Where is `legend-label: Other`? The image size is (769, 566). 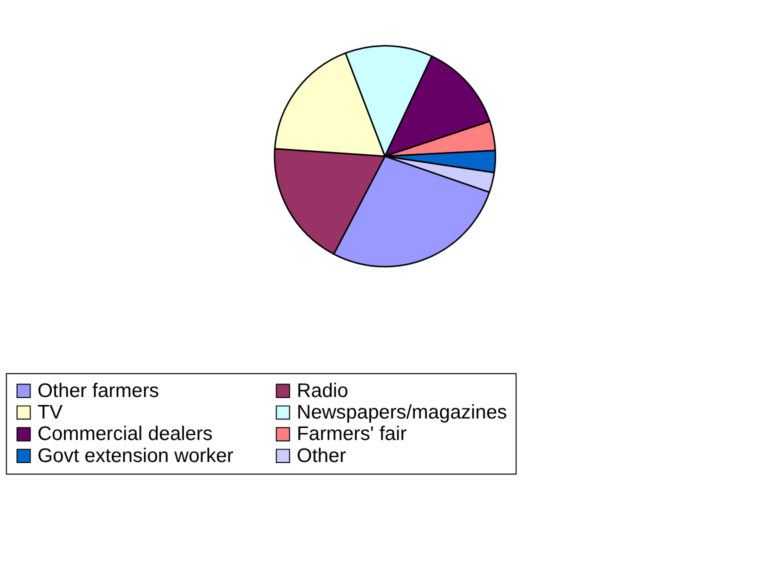 legend-label: Other is located at coordinates (321, 455).